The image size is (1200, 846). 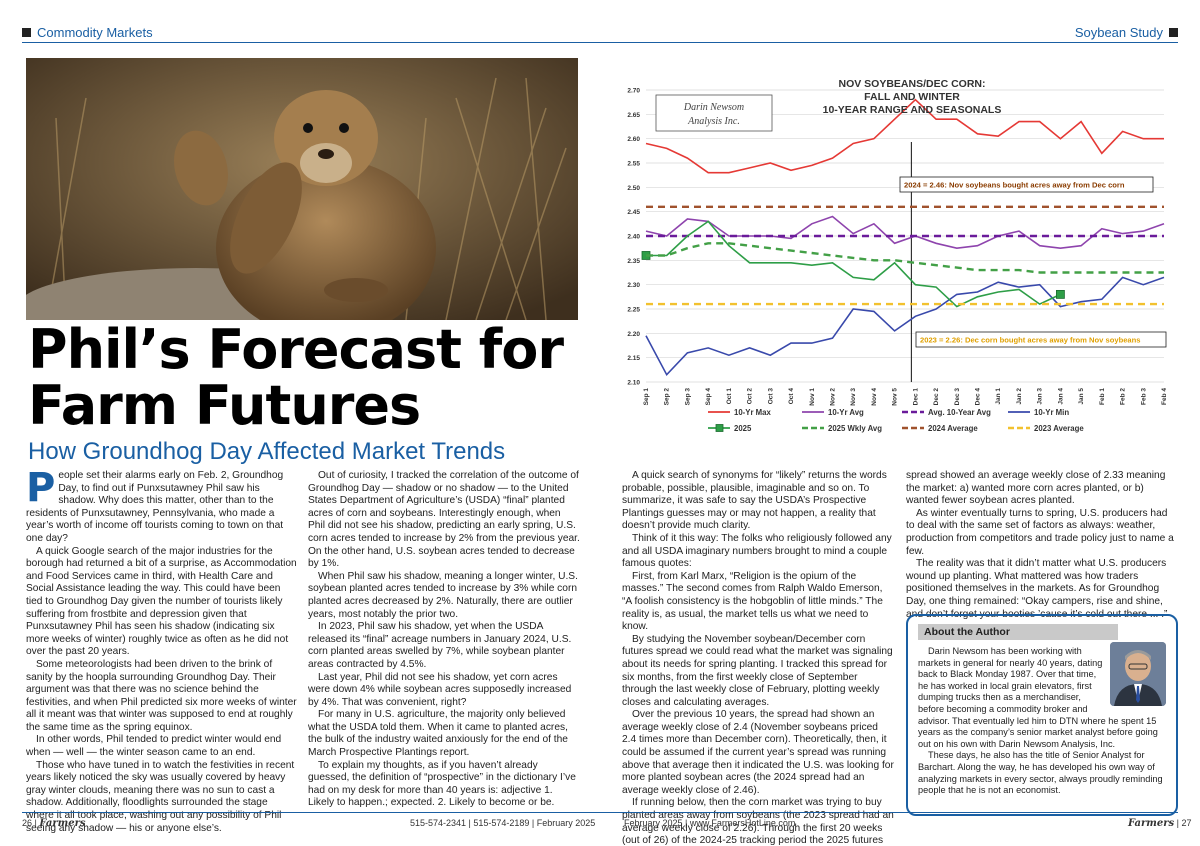 I want to click on series-line-2025, so click(x=853, y=264).